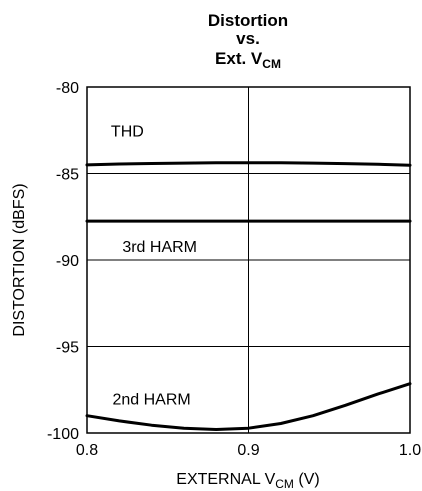 This screenshot has height=491, width=422. What do you see at coordinates (248, 20) in the screenshot?
I see `title-line-1: Distortion` at bounding box center [248, 20].